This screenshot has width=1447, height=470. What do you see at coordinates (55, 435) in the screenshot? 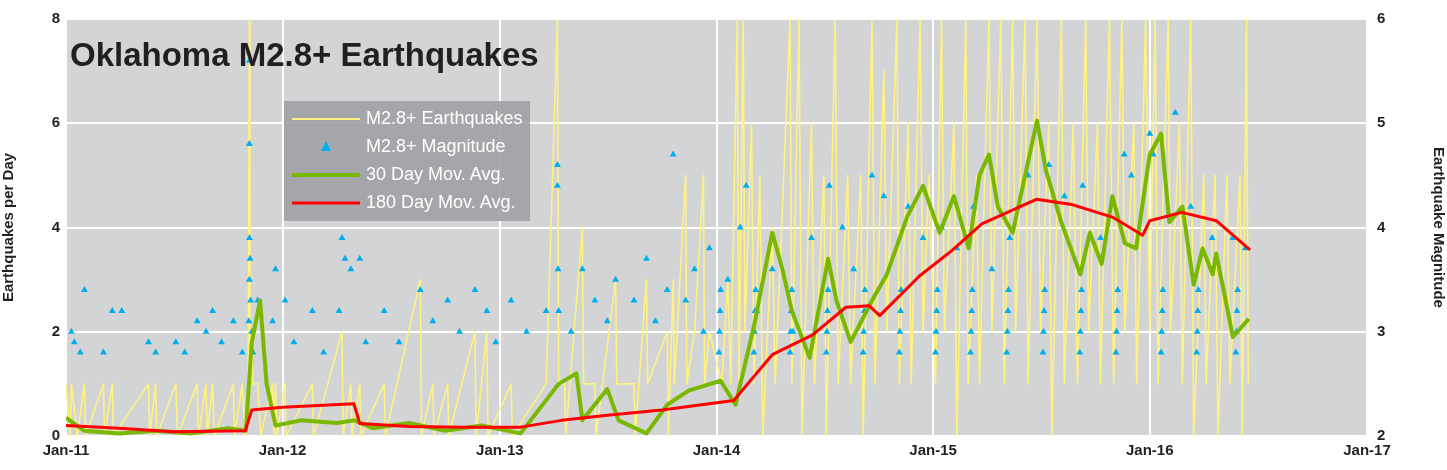
I see `y-tick-label: 0` at bounding box center [55, 435].